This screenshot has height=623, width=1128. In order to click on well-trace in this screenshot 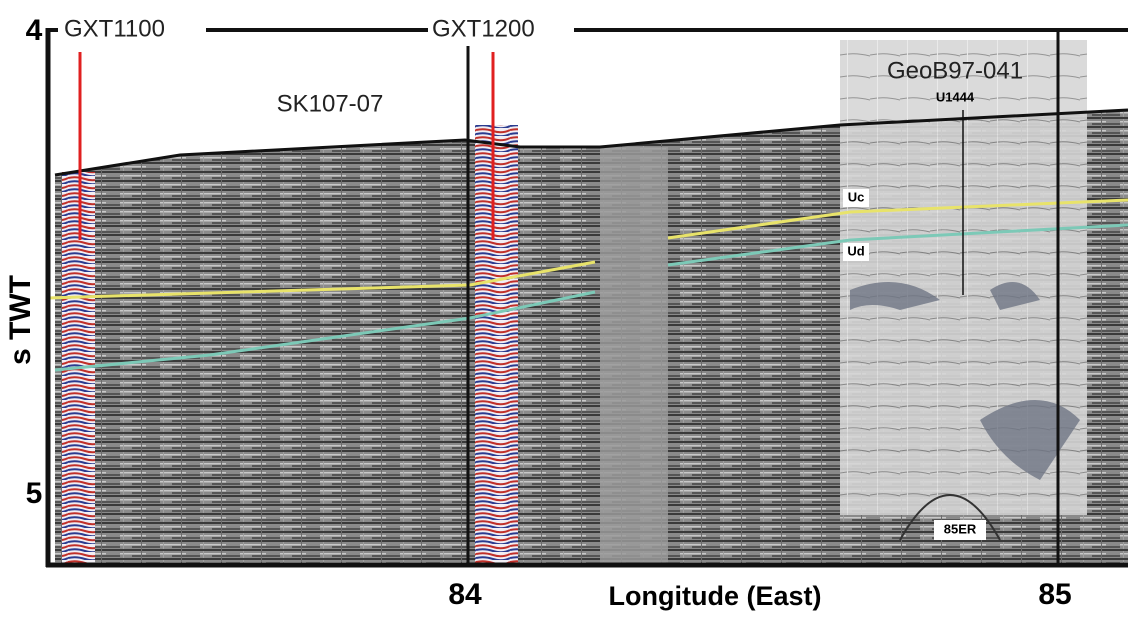, I will do `click(496, 345)`.